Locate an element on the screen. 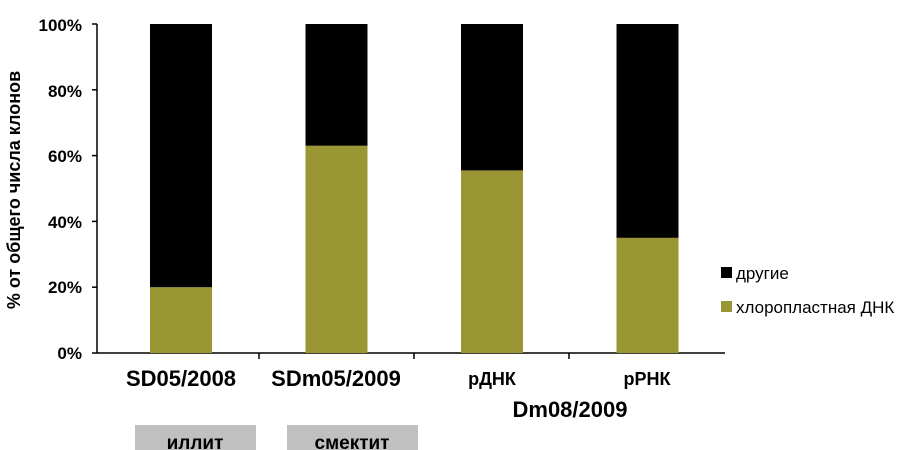  x-tick-label: SD05/2008 is located at coordinates (181, 378).